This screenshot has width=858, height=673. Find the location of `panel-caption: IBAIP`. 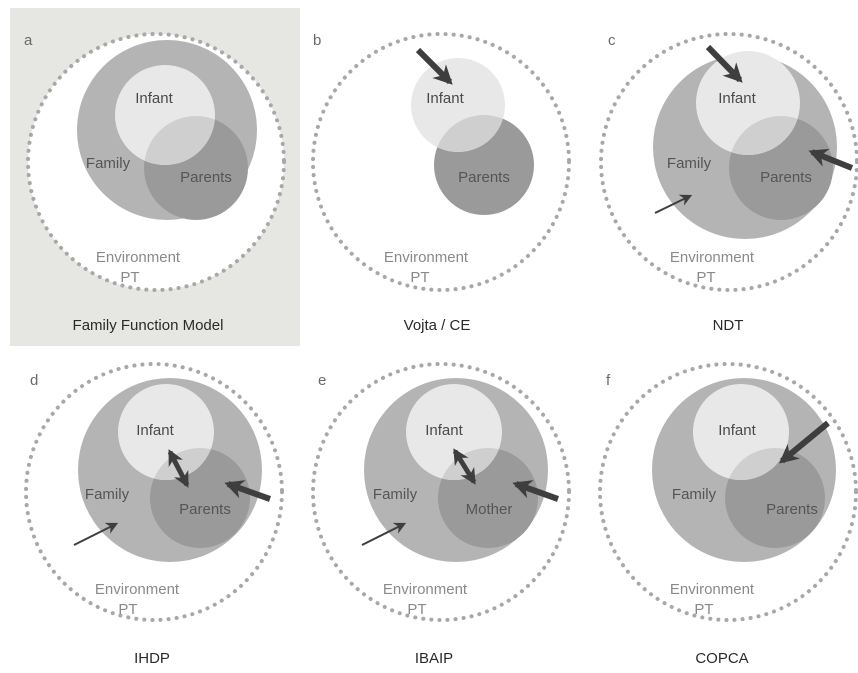

panel-caption: IBAIP is located at coordinates (434, 658).